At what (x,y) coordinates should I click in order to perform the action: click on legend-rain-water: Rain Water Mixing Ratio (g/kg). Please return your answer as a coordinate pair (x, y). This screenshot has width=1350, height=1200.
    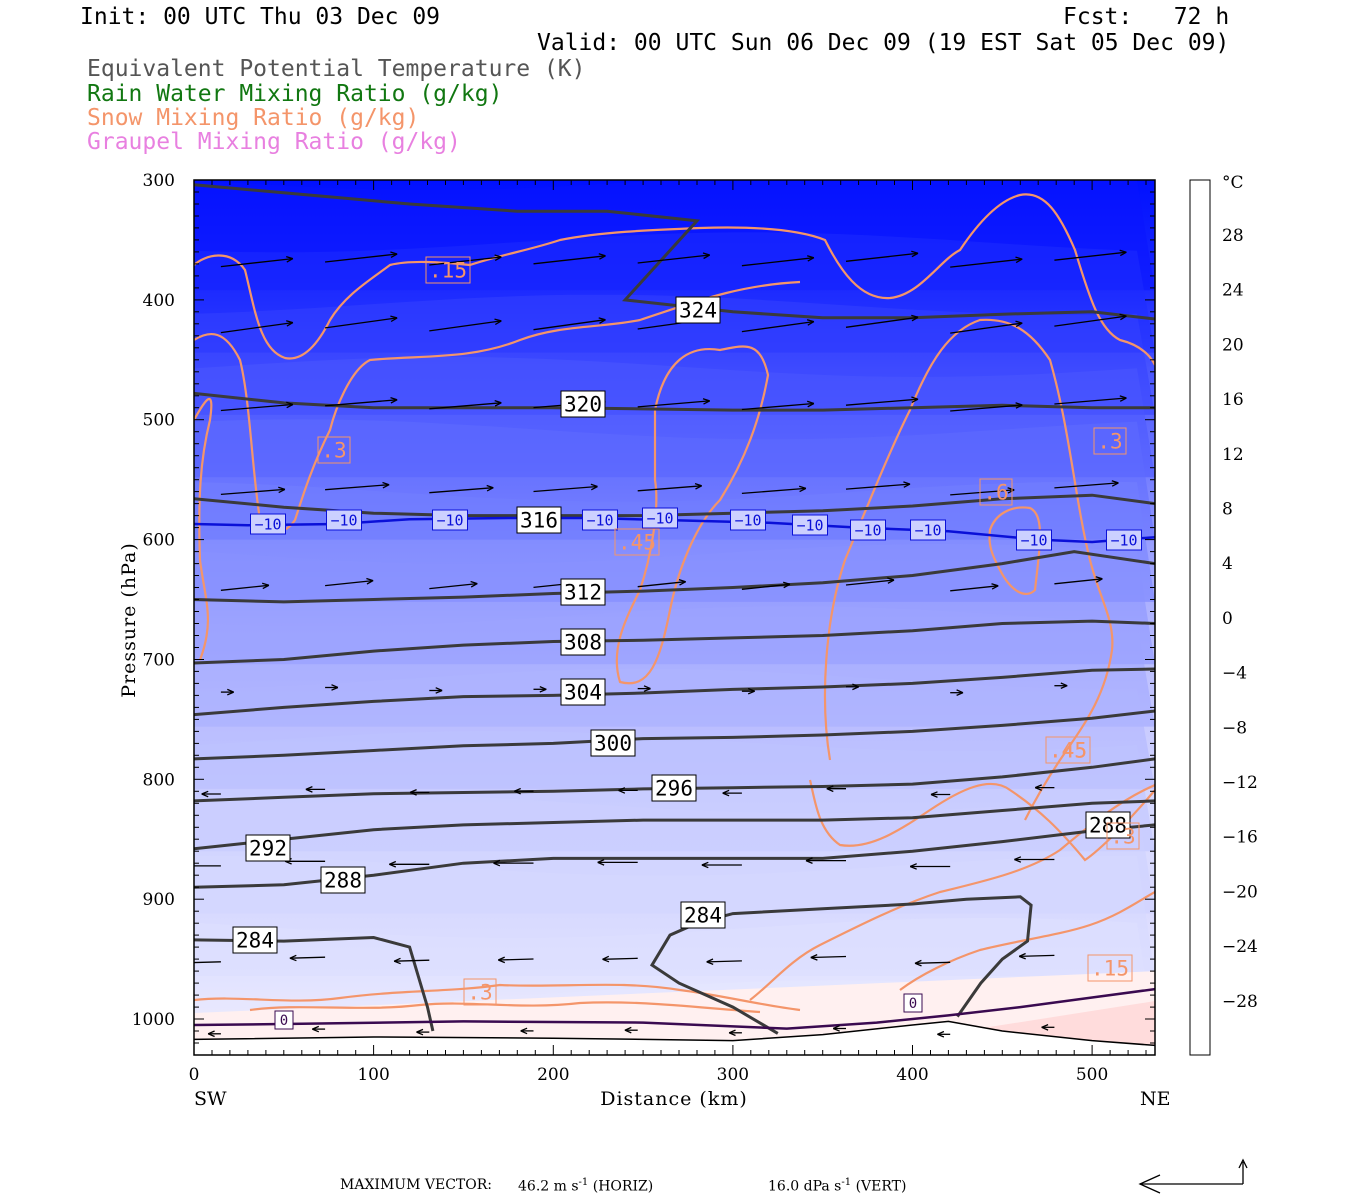
    Looking at the image, I should click on (295, 94).